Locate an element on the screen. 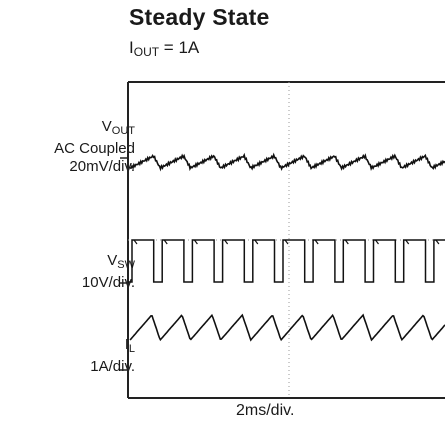 The width and height of the screenshot is (445, 430). vsw-trace is located at coordinates (286, 261).